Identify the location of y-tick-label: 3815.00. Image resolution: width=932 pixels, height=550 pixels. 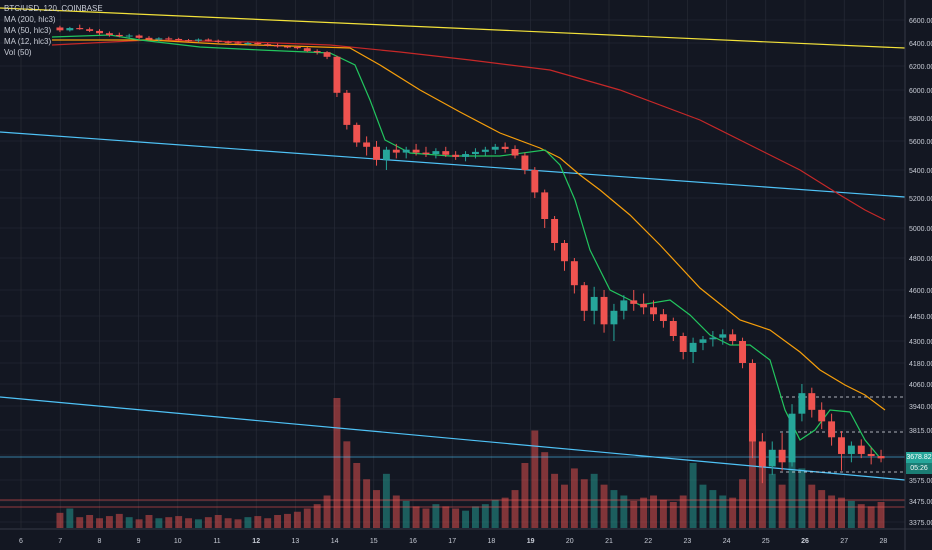
(920, 431).